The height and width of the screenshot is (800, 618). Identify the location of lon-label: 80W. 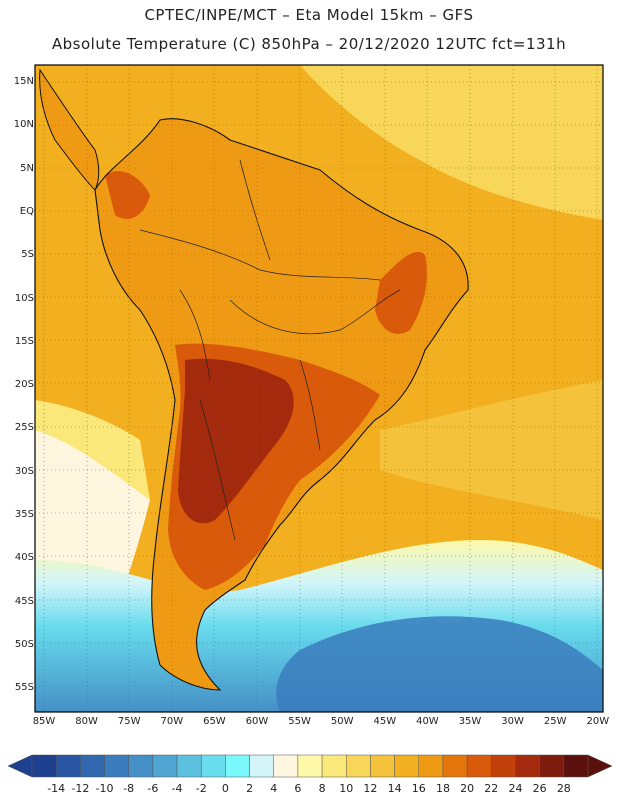
(86, 721).